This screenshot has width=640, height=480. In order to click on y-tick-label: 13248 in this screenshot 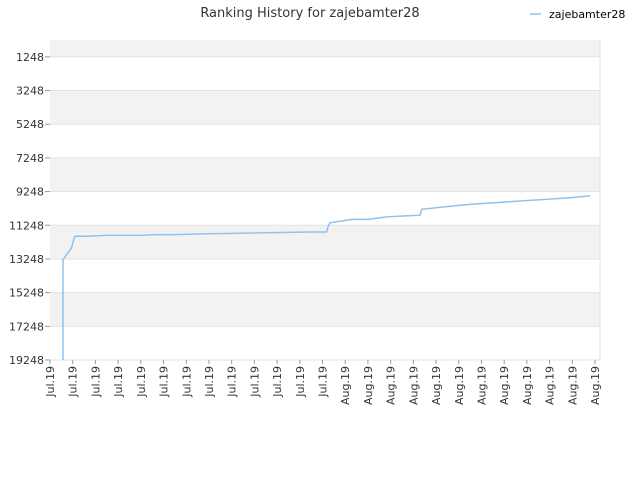, I will do `click(26, 259)`.